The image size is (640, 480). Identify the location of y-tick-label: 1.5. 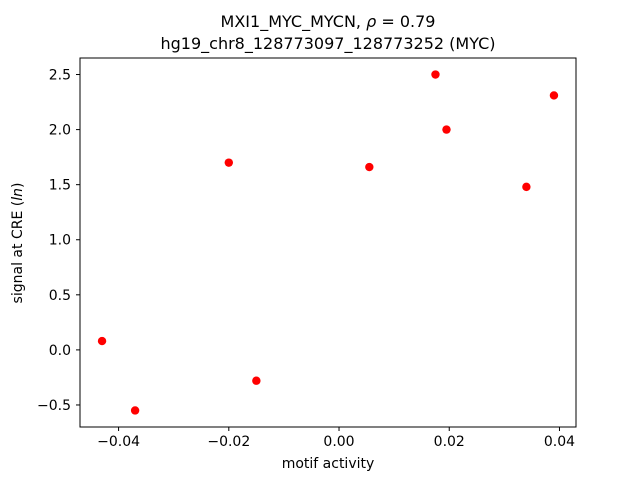
(60, 186).